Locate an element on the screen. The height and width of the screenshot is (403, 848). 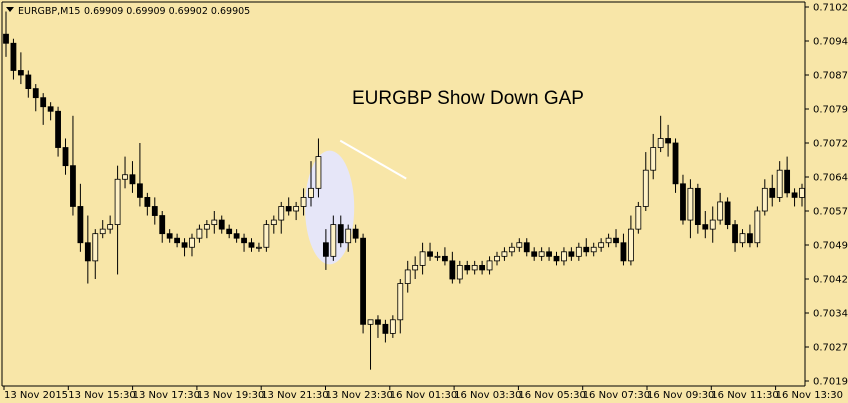
chevron-down-icon is located at coordinates (10, 9).